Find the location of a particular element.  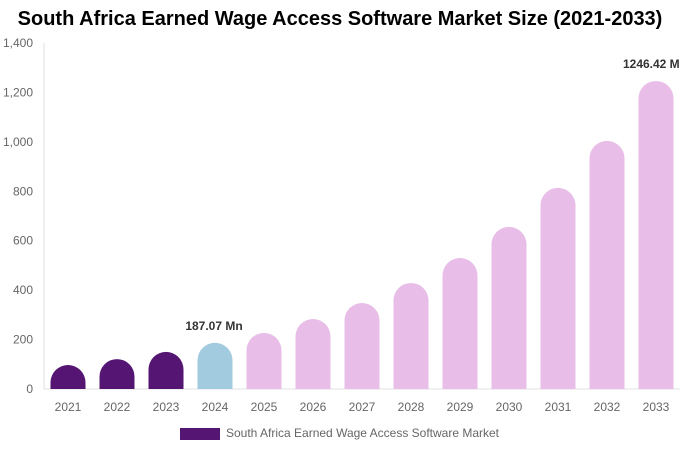

data-label: 187.07 Mn is located at coordinates (213, 326).